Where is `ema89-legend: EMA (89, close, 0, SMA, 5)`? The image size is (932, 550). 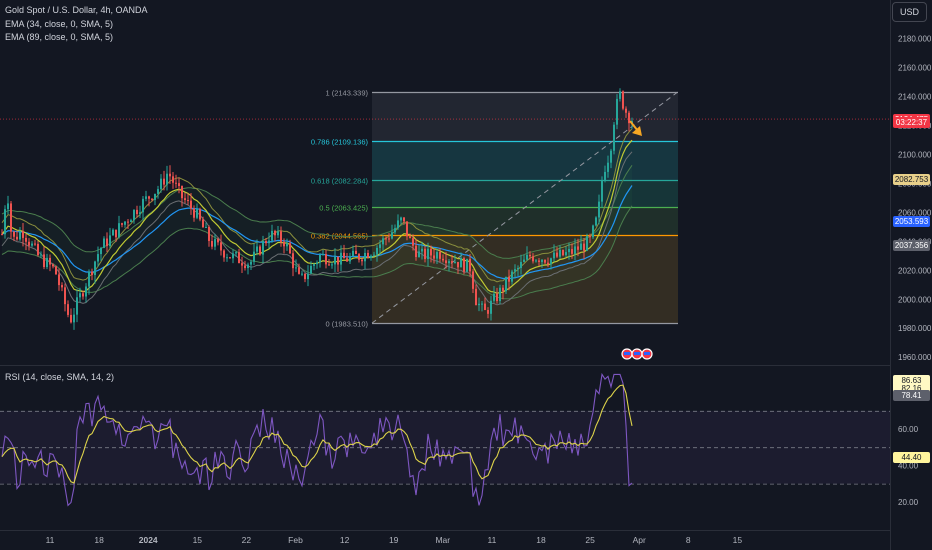 ema89-legend: EMA (89, close, 0, SMA, 5) is located at coordinates (59, 37).